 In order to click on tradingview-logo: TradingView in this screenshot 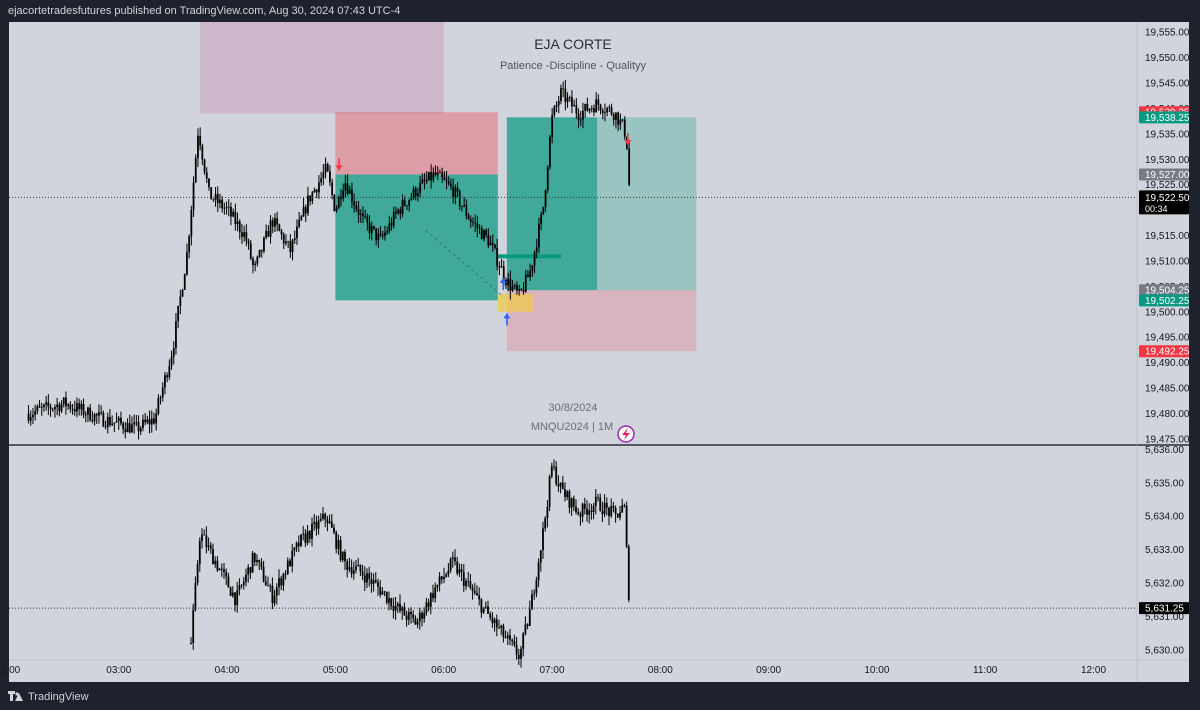, I will do `click(48, 697)`.